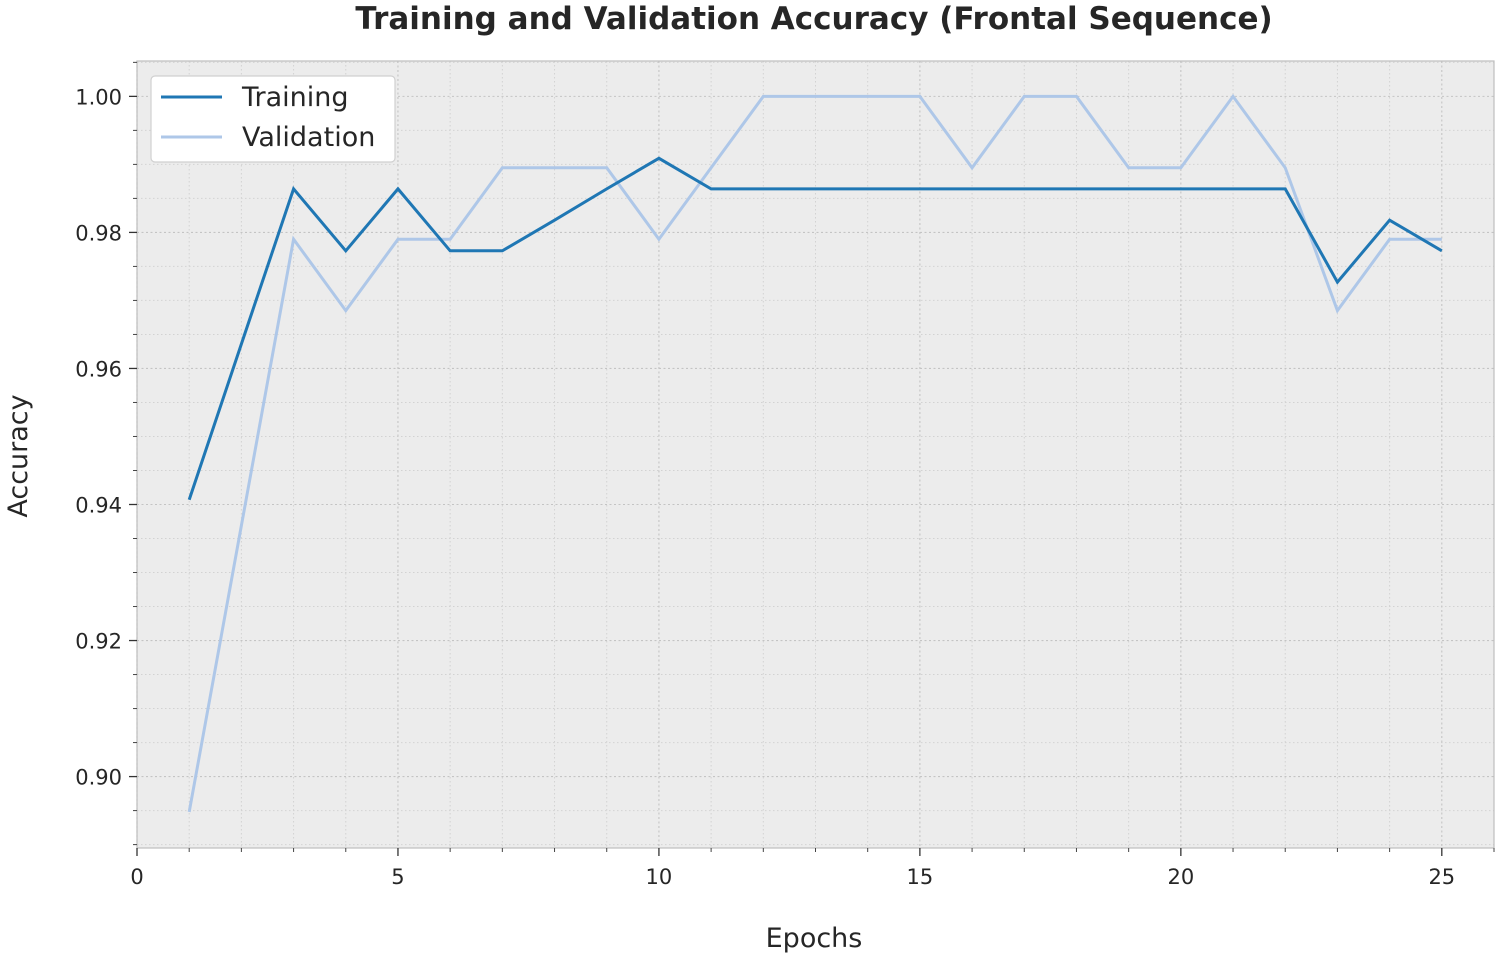 The width and height of the screenshot is (1500, 958). What do you see at coordinates (920, 877) in the screenshot?
I see `x-tick-label: 15` at bounding box center [920, 877].